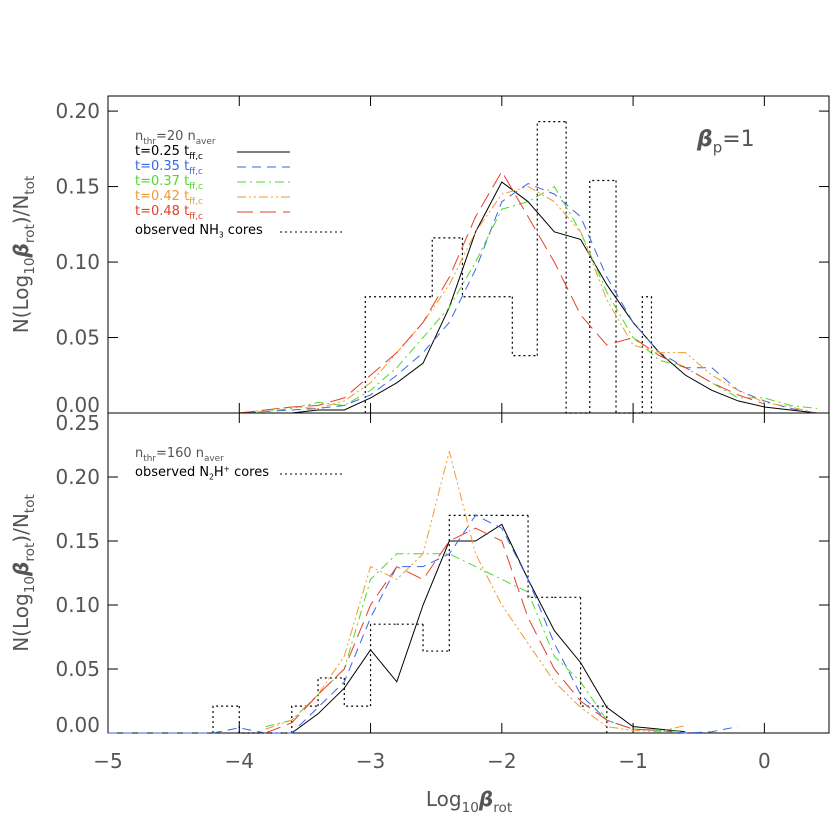  I want to click on label-part: t=0.42 t, so click(162, 196).